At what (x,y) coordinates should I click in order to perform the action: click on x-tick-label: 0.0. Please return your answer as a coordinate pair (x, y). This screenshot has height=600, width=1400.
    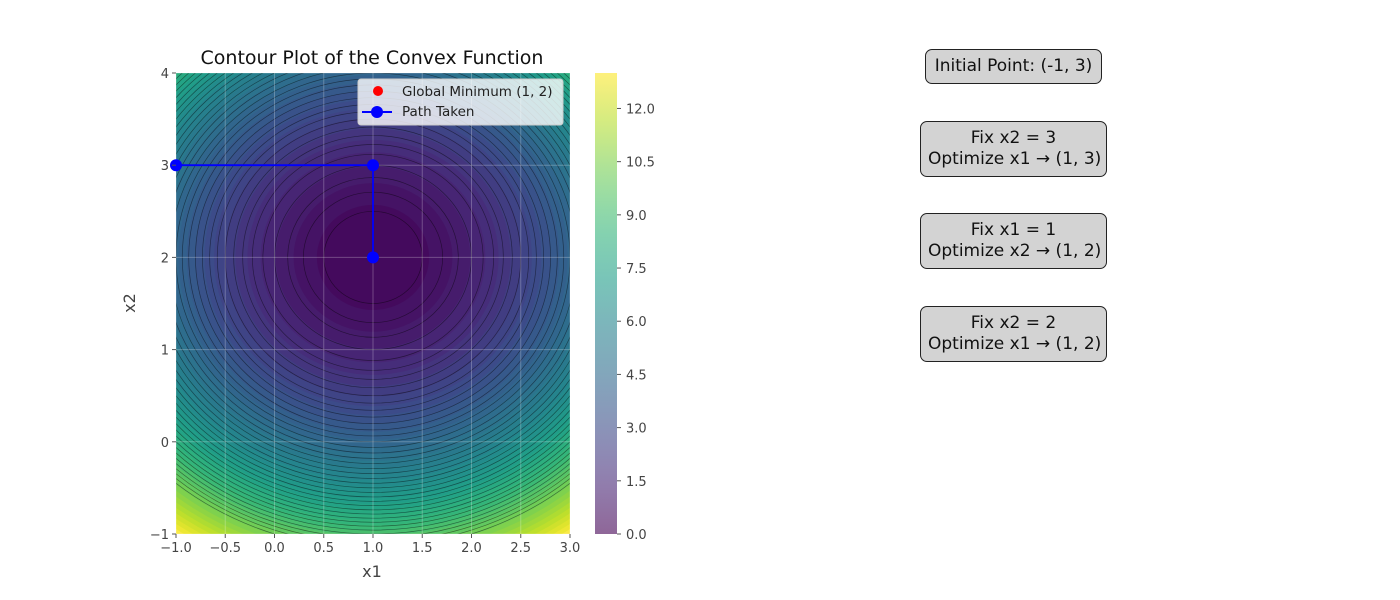
    Looking at the image, I should click on (274, 548).